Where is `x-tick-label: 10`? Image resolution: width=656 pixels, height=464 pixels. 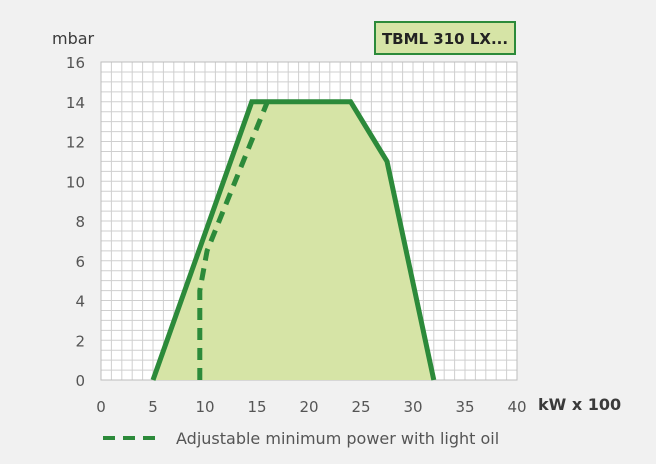
x-tick-label: 10 is located at coordinates (204, 407).